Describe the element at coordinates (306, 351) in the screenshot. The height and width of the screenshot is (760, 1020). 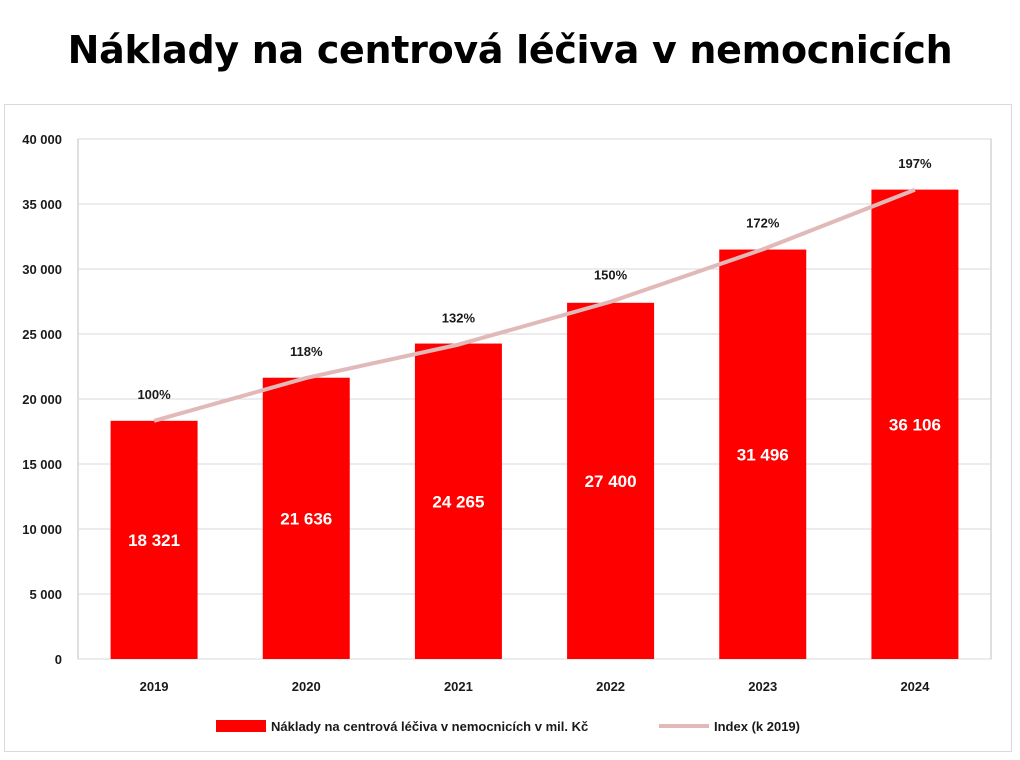
I see `index-label: 118%` at that location.